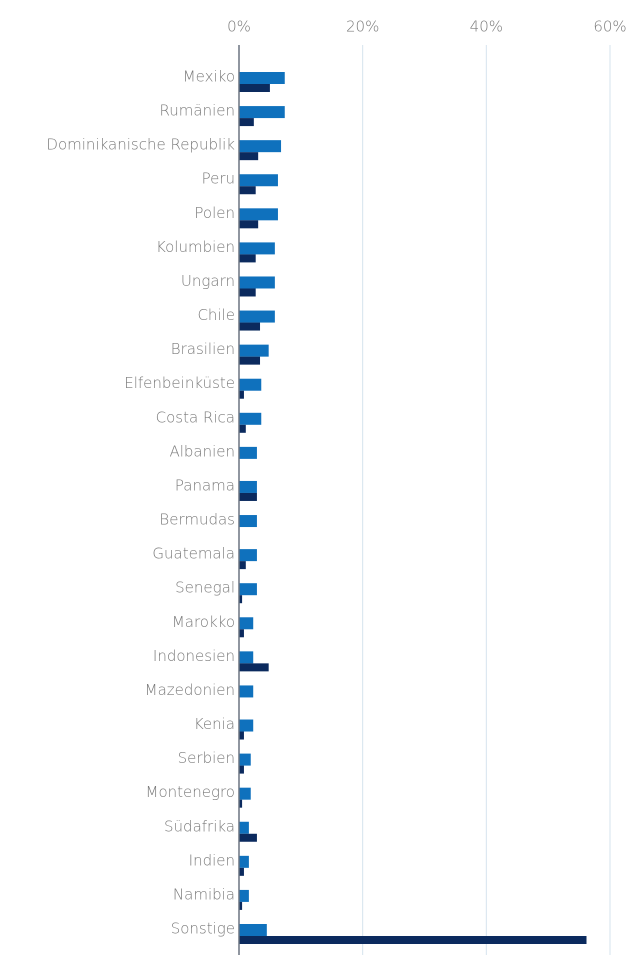 This screenshot has height=955, width=629. Describe the element at coordinates (195, 247) in the screenshot. I see `category-label: Kolumbien` at that location.